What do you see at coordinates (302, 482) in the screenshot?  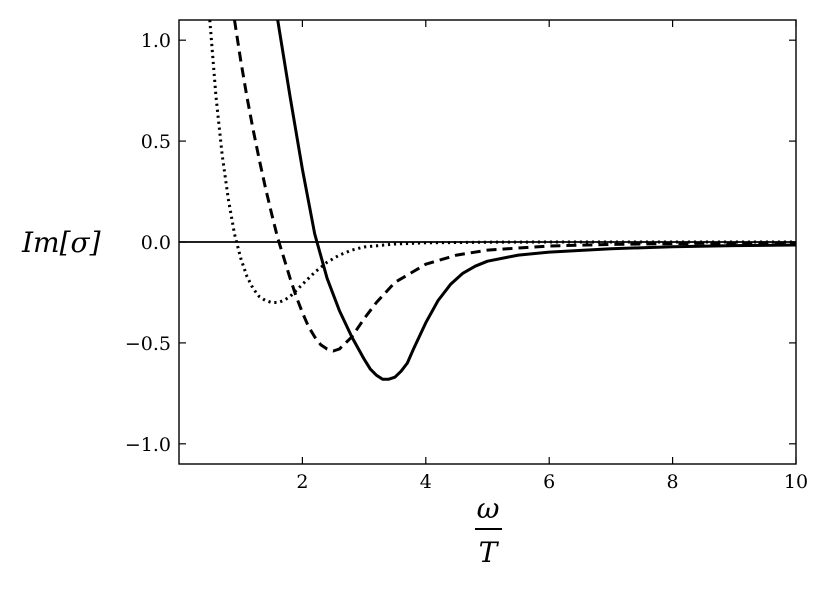 I see `x-tick-label: 2` at bounding box center [302, 482].